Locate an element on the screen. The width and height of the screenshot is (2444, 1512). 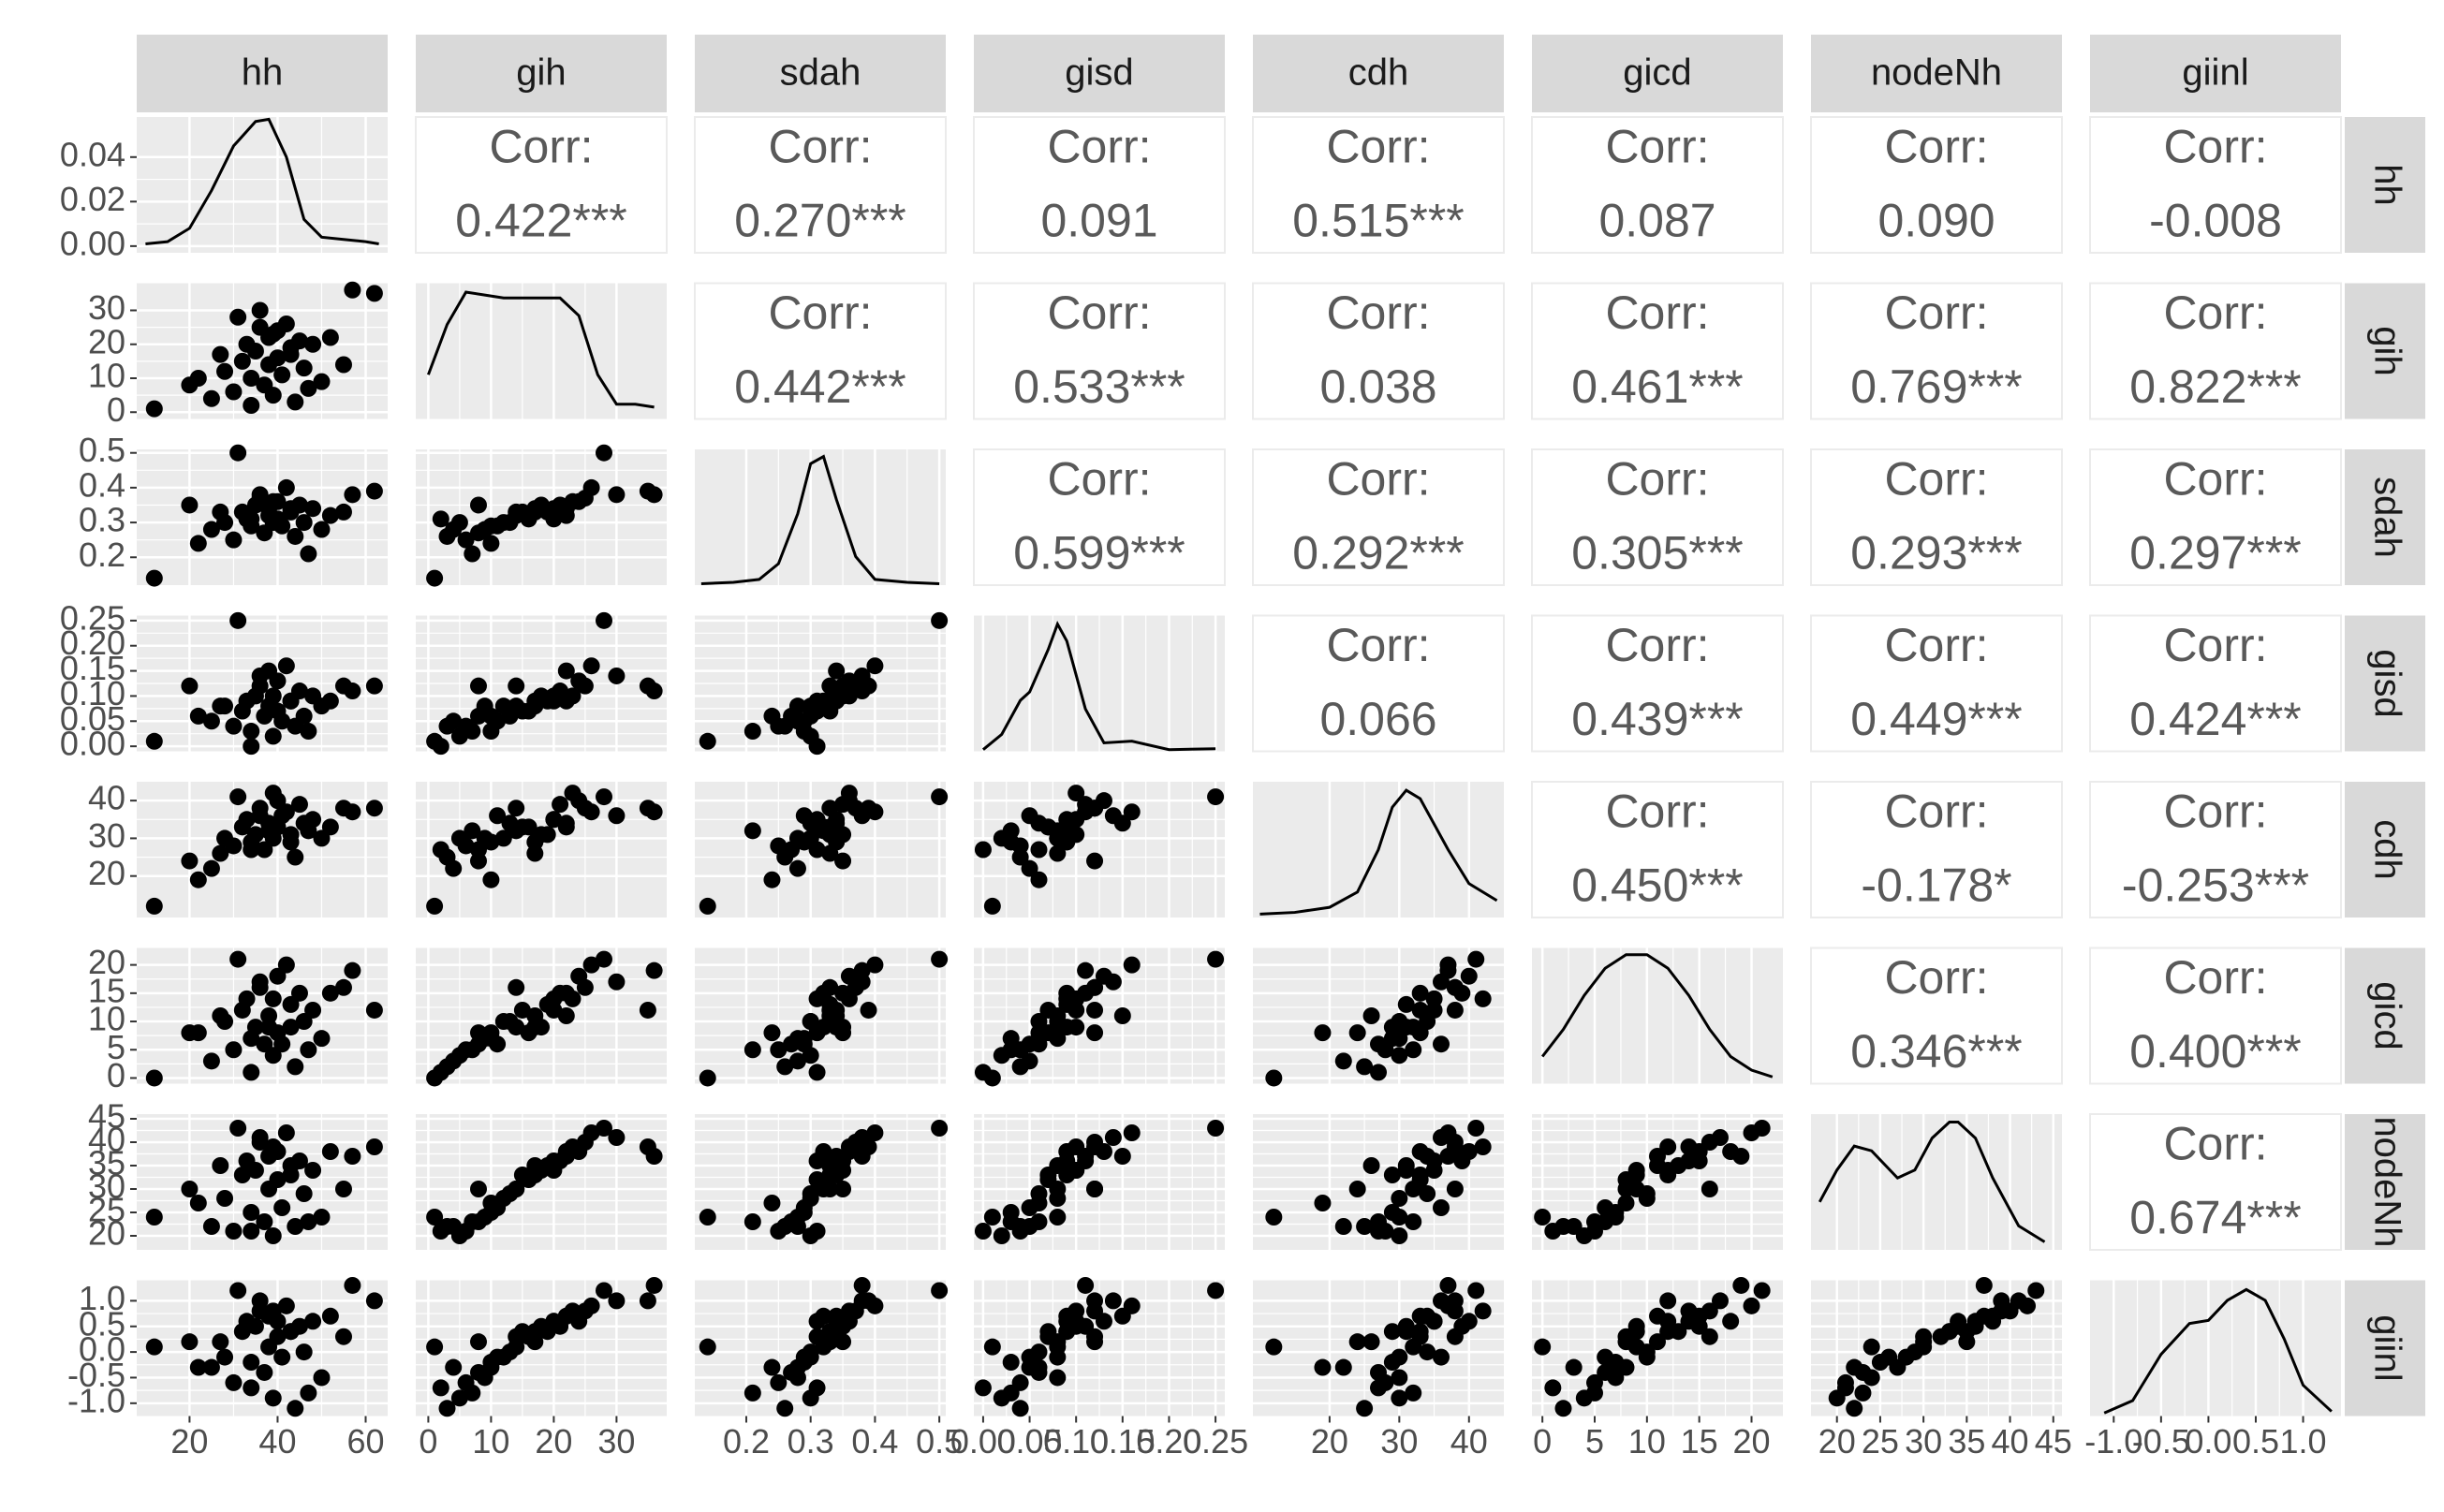
strip-label: cdh is located at coordinates (2386, 849).